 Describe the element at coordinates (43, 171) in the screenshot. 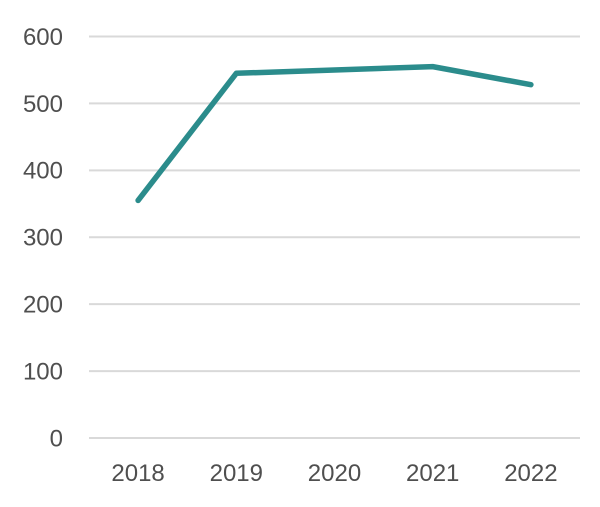

I see `y-axis-tick-label: 400` at that location.